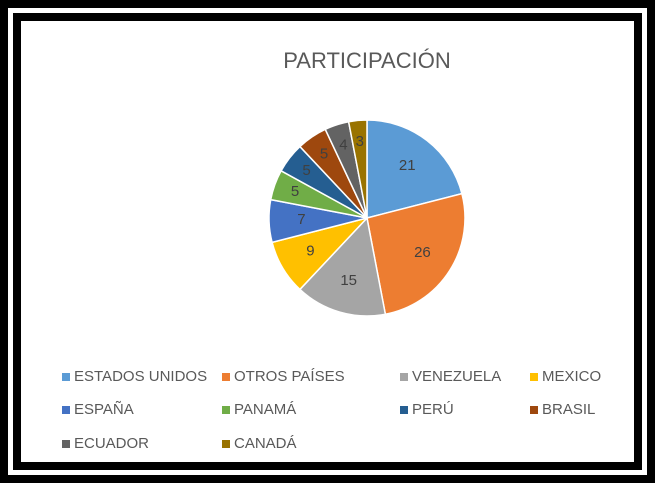  I want to click on data-label: 9, so click(310, 250).